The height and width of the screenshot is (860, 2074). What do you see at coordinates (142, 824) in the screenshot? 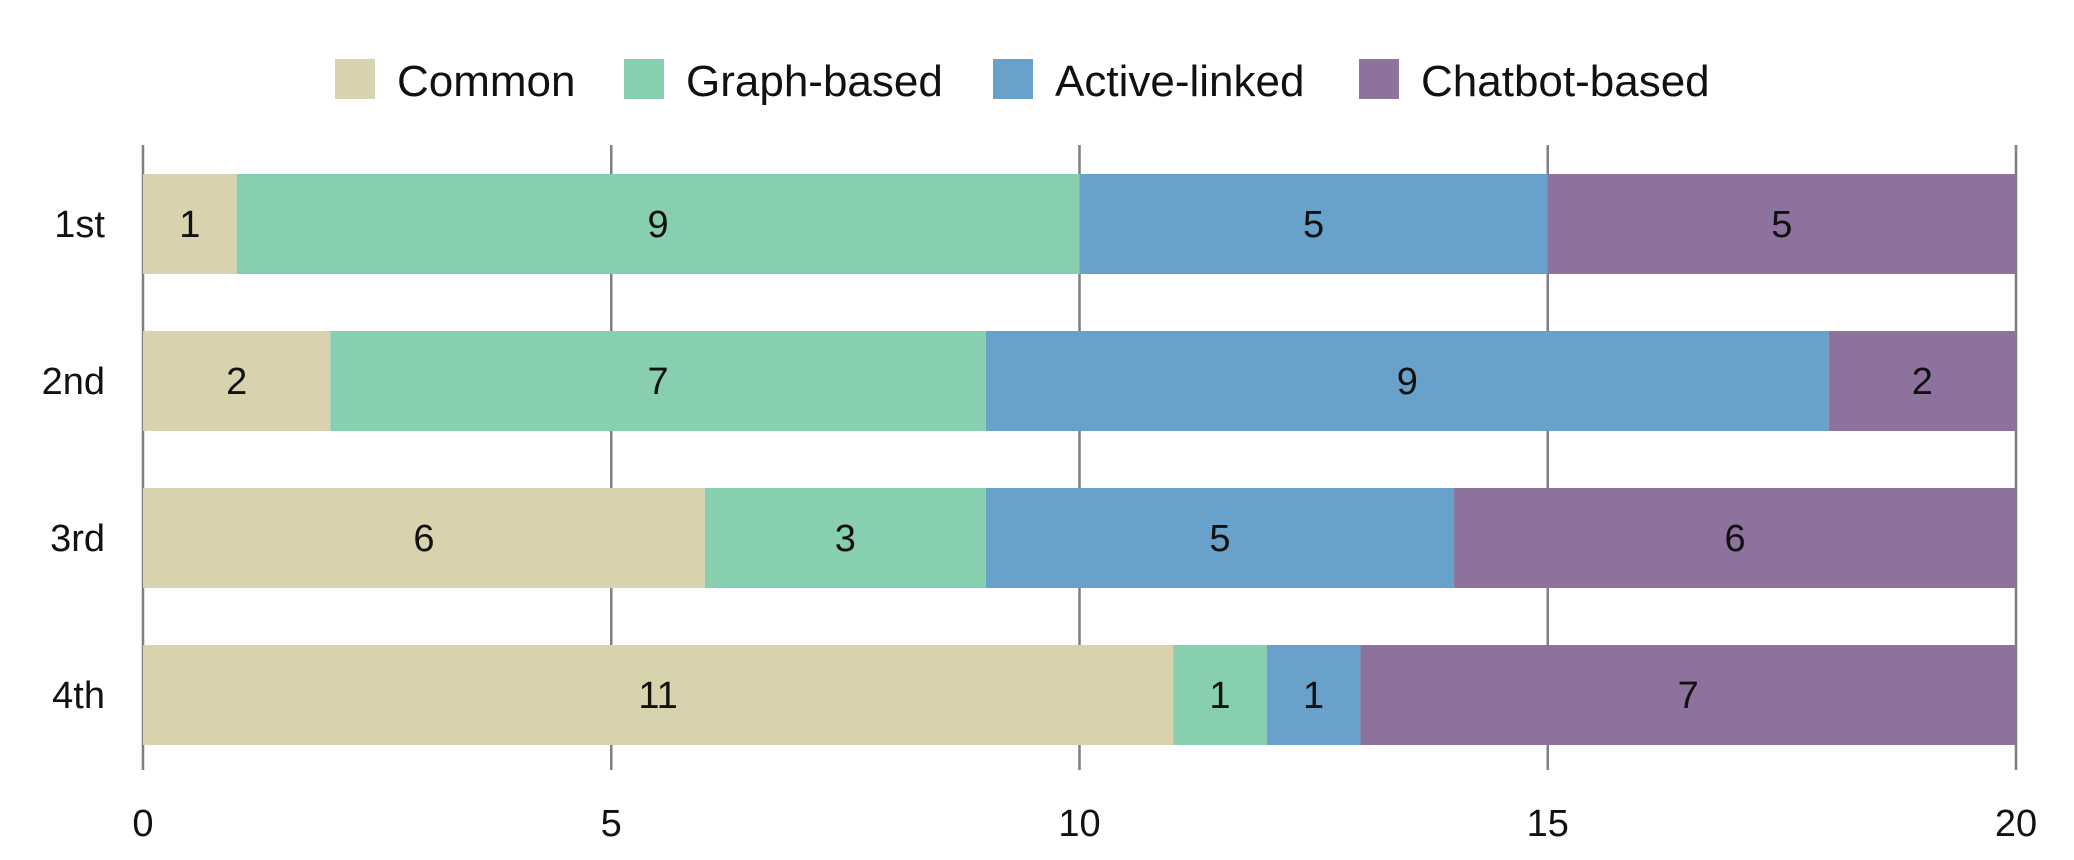
I see `x-tick-label-0: 0` at bounding box center [142, 824].